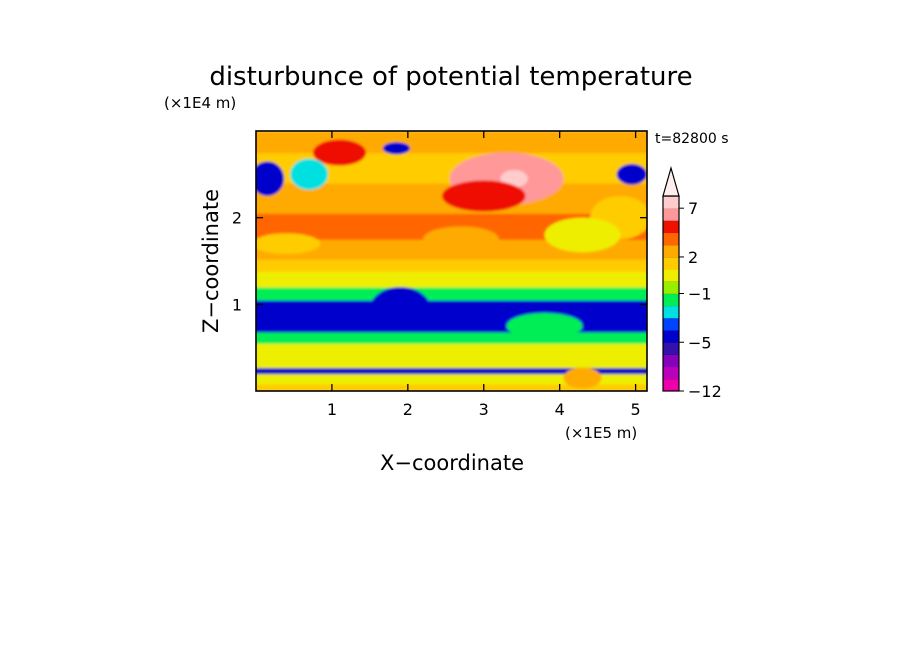 Image resolution: width=904 pixels, height=654 pixels. Describe the element at coordinates (484, 409) in the screenshot. I see `x-tick-label: 3` at that location.